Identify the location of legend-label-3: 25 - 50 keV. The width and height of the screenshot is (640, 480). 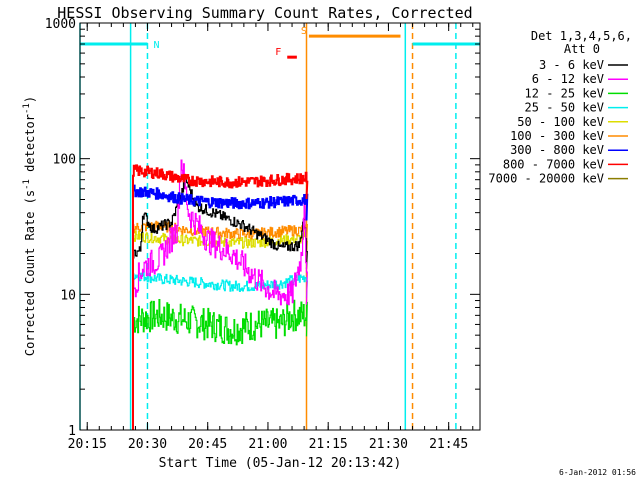
(564, 108).